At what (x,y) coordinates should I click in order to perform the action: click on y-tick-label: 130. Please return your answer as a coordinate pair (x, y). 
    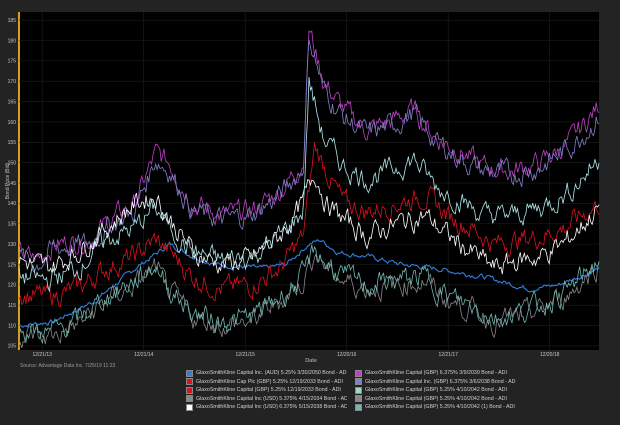
    Looking at the image, I should click on (12, 245).